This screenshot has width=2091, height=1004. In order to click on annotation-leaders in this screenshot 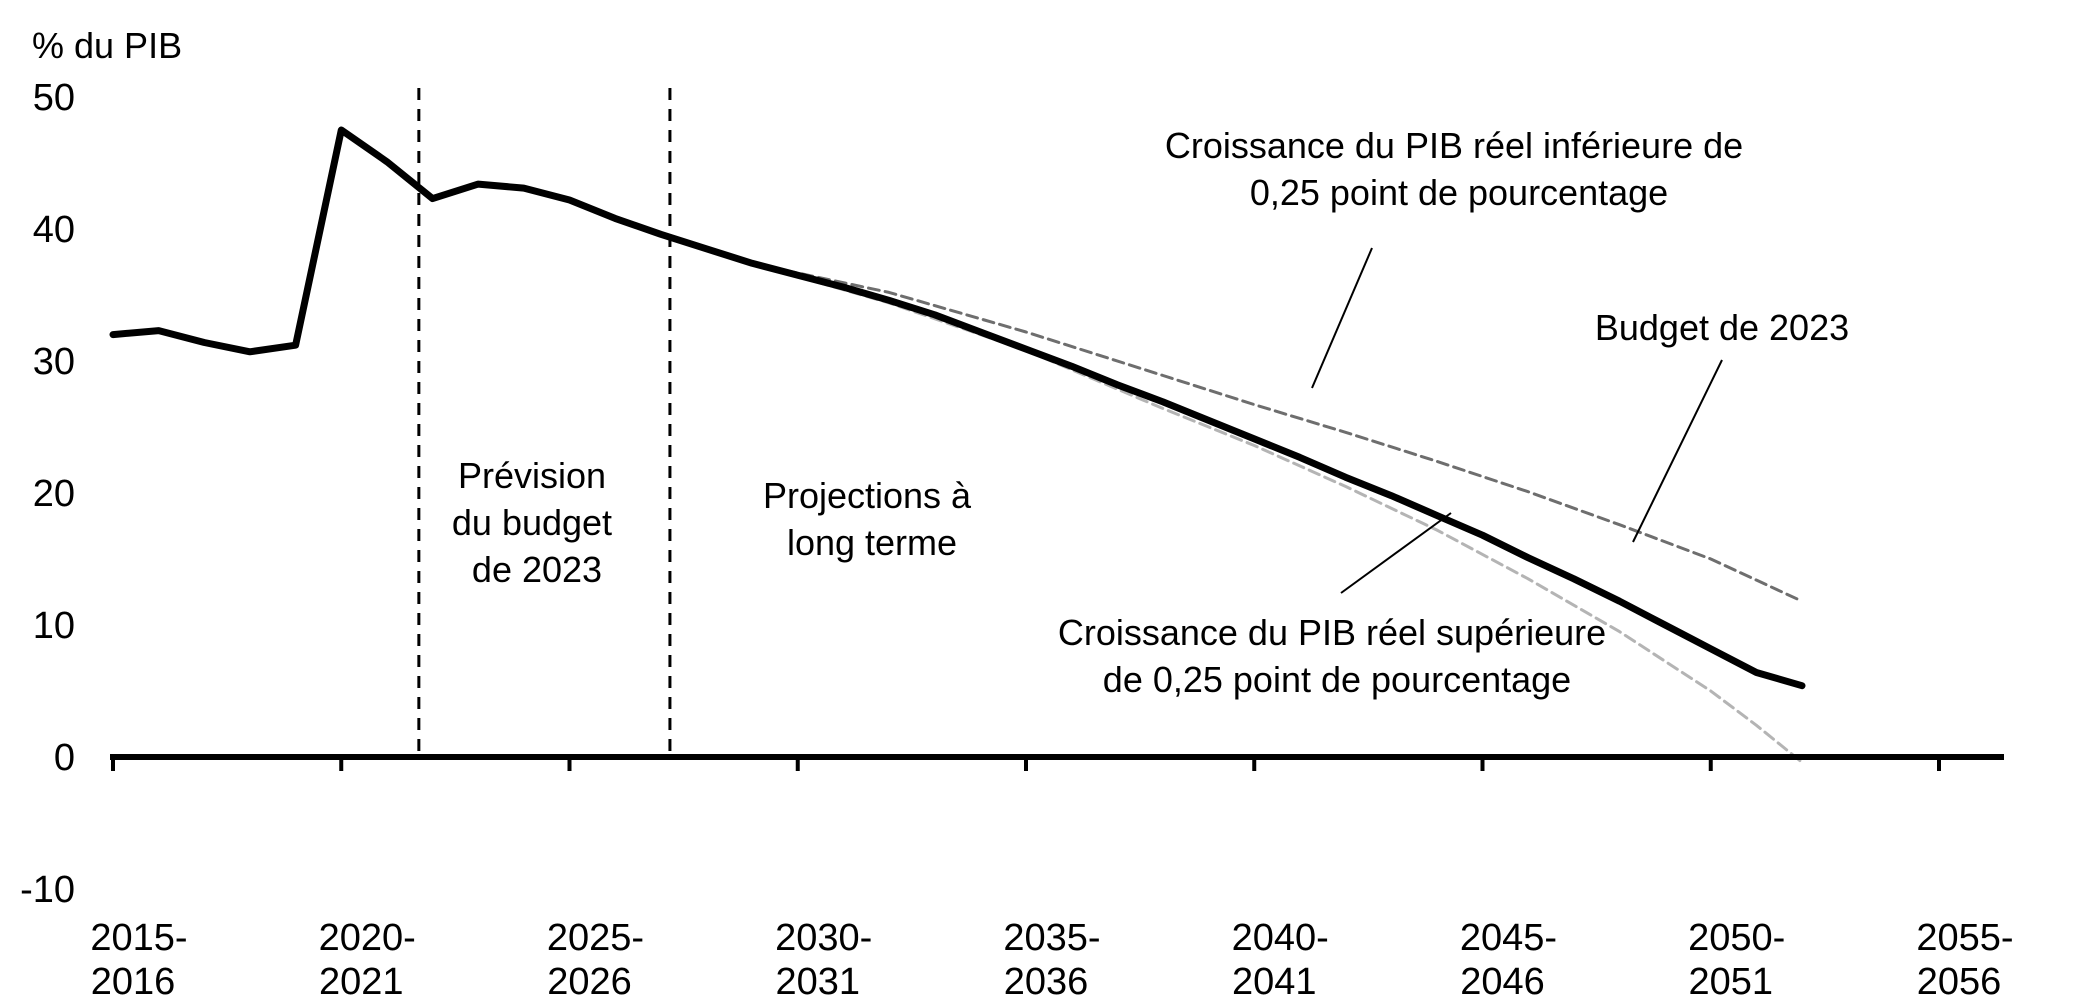, I will do `click(1517, 420)`.